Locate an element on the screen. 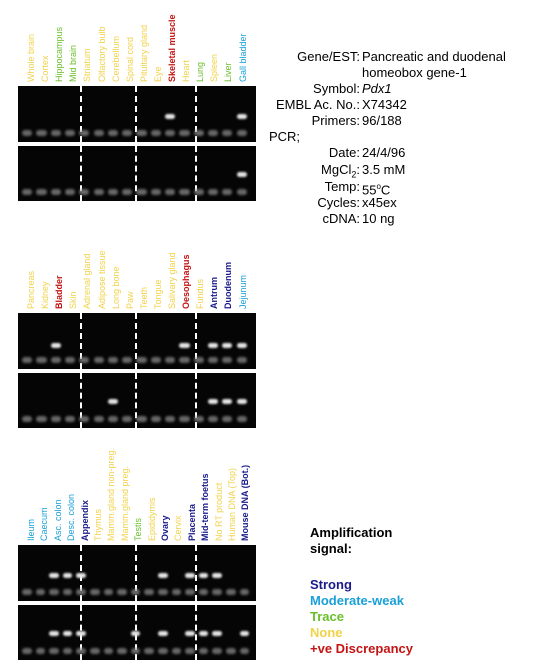 Image resolution: width=540 pixels, height=671 pixels. tissue-label: Desc. colon is located at coordinates (71, 517).